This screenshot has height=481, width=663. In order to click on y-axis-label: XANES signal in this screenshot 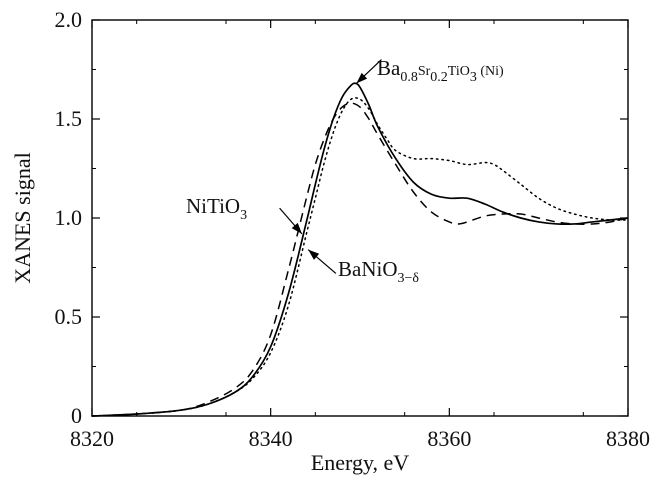, I will do `click(22, 217)`.